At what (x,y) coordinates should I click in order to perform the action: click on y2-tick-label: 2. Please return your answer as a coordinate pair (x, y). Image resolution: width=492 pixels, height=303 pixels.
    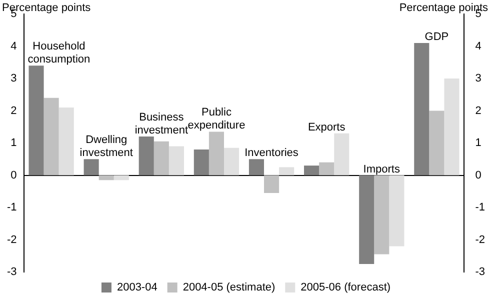
    Looking at the image, I should click on (478, 110).